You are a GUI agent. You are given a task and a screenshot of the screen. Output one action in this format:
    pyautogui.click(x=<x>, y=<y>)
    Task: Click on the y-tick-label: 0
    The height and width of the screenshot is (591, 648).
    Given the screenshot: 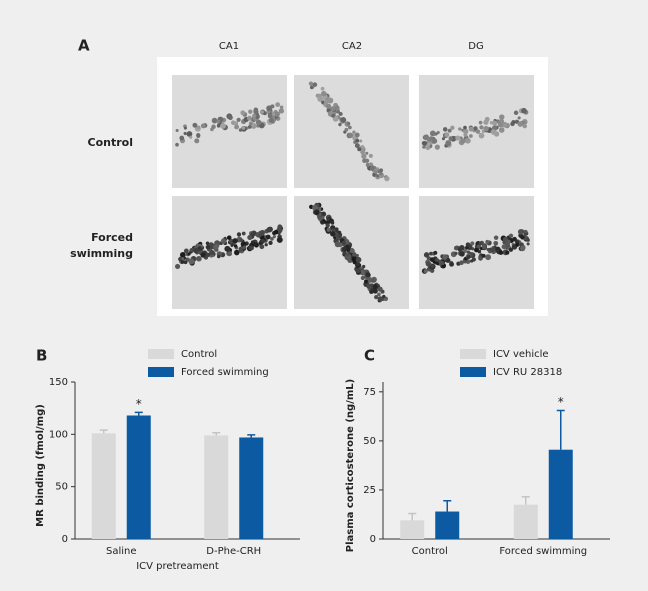 What is the action you would take?
    pyautogui.click(x=373, y=539)
    